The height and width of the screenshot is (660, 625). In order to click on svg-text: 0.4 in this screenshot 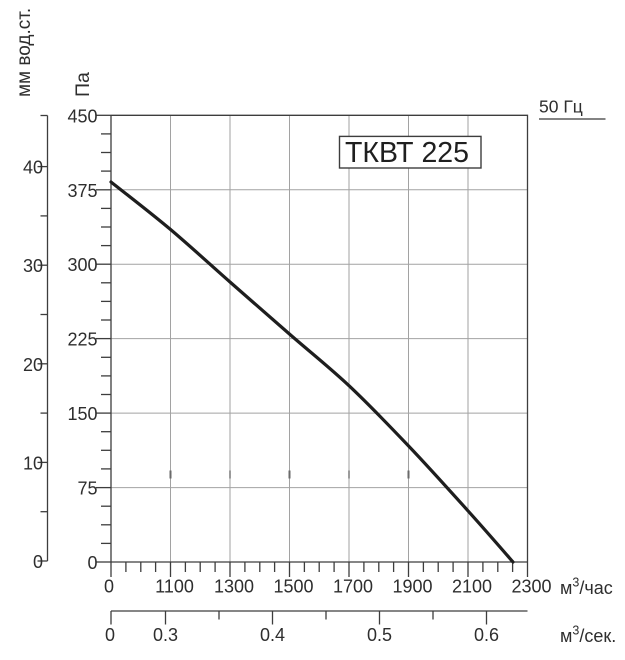, I will do `click(272, 635)`.